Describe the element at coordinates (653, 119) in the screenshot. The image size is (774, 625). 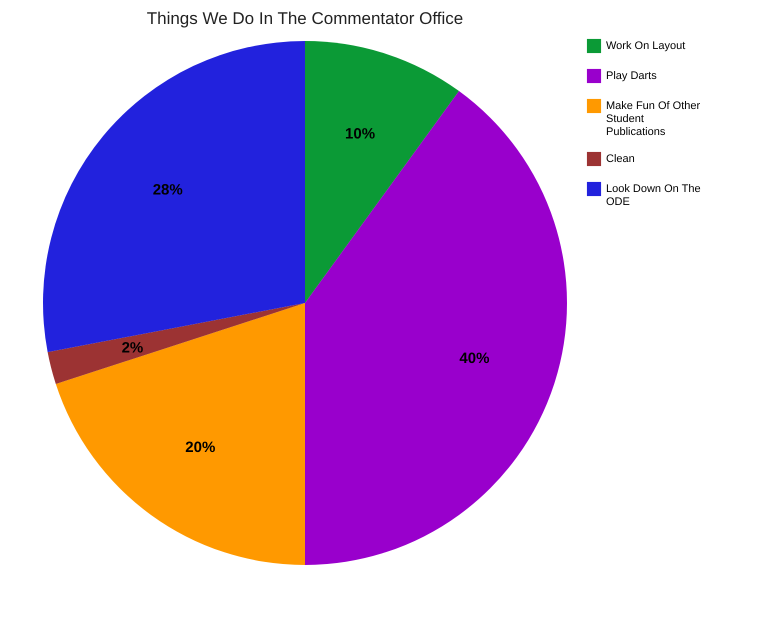
I see `legend-label: Make Fun Of Other Student Publications` at that location.